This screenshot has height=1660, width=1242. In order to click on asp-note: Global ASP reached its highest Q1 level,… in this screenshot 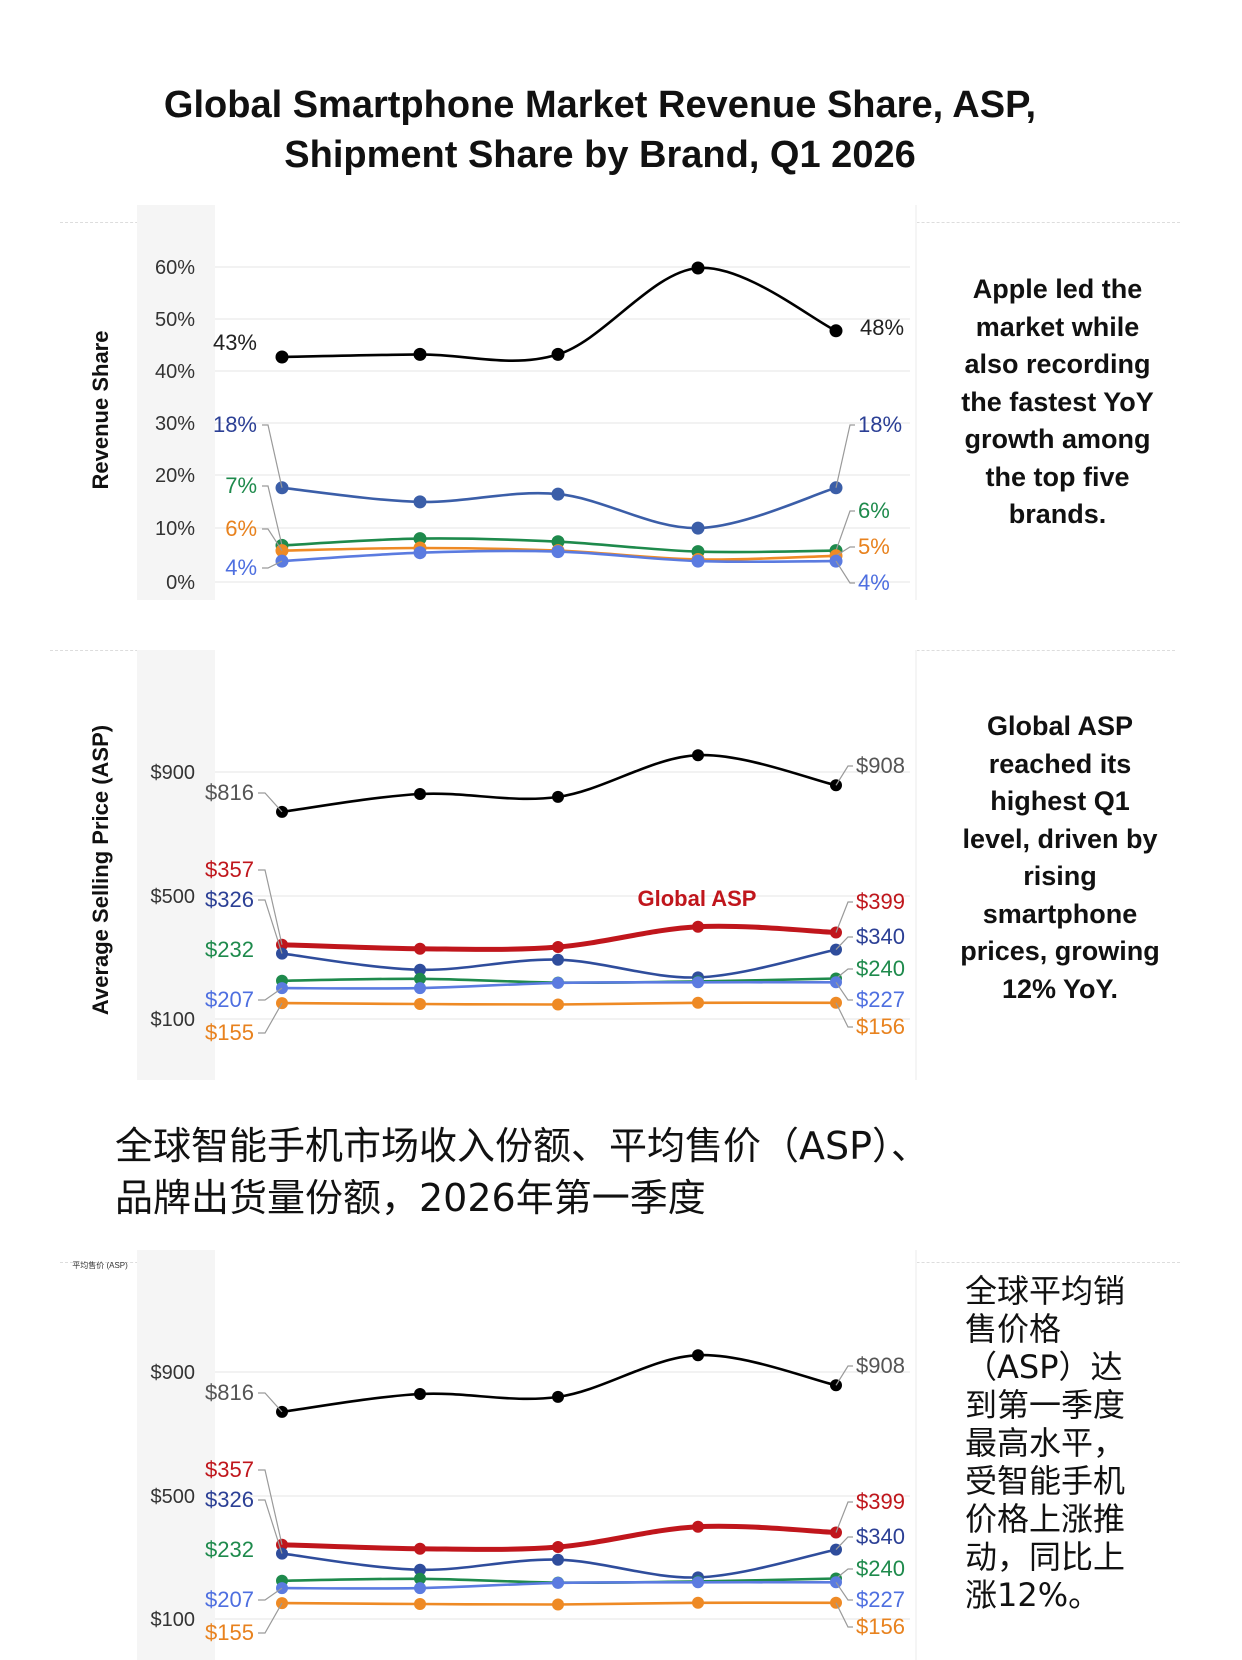, I will do `click(1060, 857)`.